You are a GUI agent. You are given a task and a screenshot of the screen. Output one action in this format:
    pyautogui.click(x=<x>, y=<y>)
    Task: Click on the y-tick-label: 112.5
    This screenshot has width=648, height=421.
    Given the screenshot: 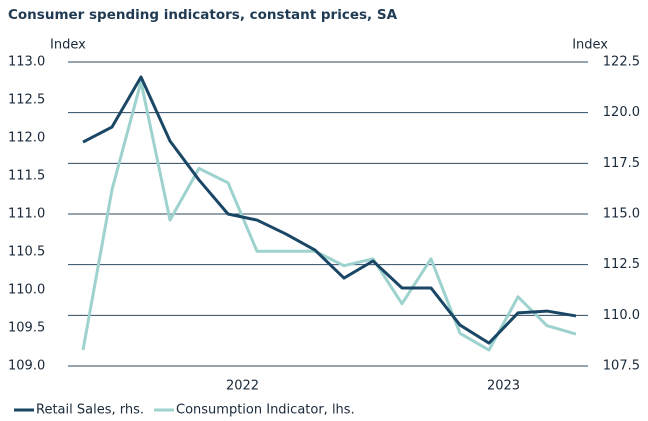 What is the action you would take?
    pyautogui.click(x=26, y=100)
    